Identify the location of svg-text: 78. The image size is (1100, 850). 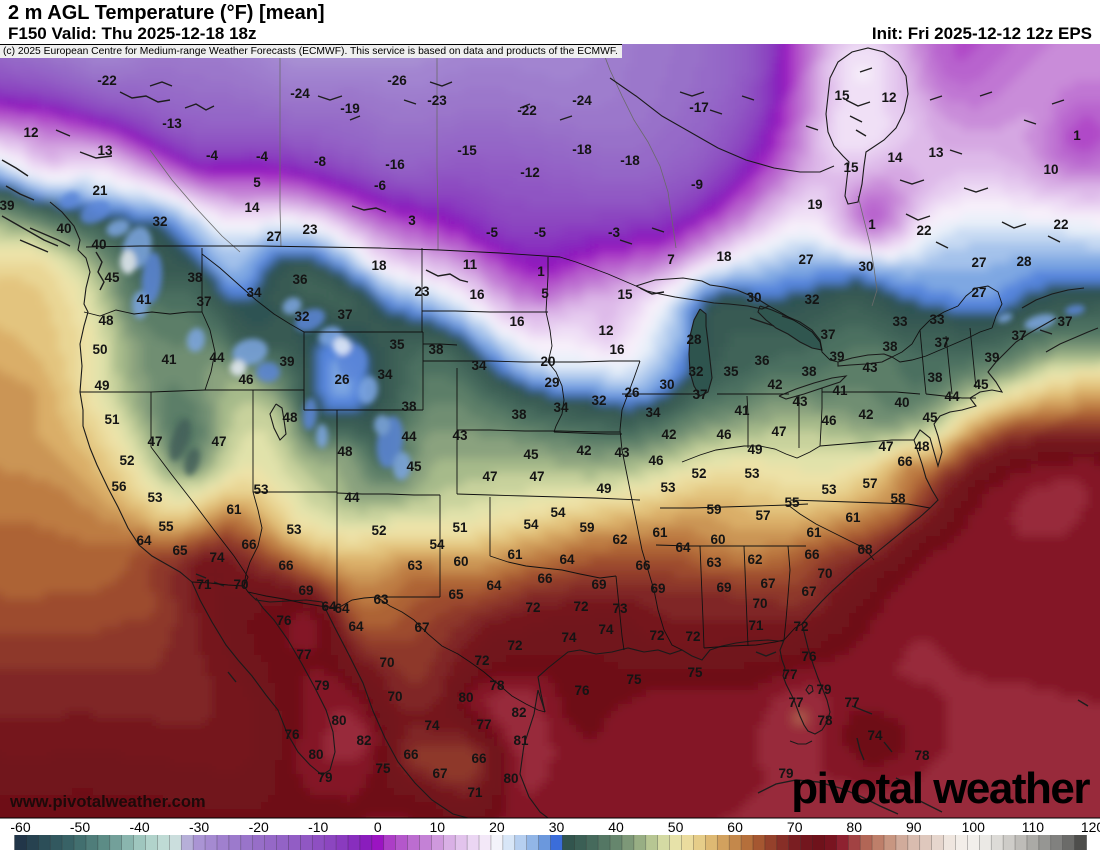
(825, 720).